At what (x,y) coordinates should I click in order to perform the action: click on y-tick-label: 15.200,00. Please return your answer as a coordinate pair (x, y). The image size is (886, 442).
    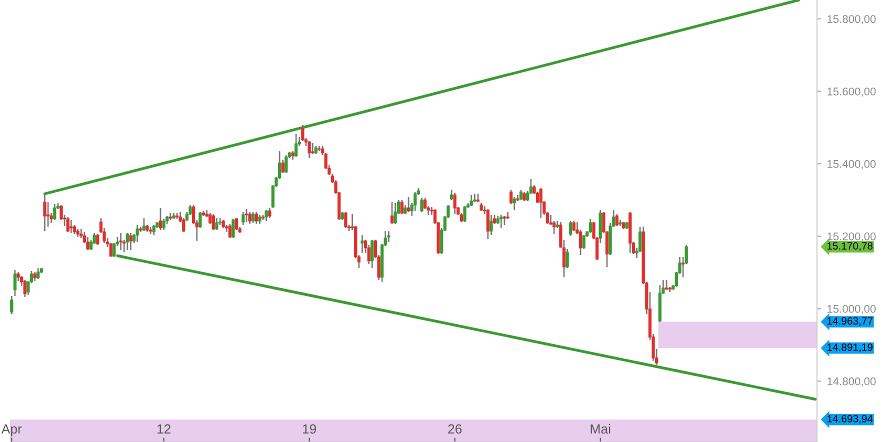
    Looking at the image, I should click on (852, 237).